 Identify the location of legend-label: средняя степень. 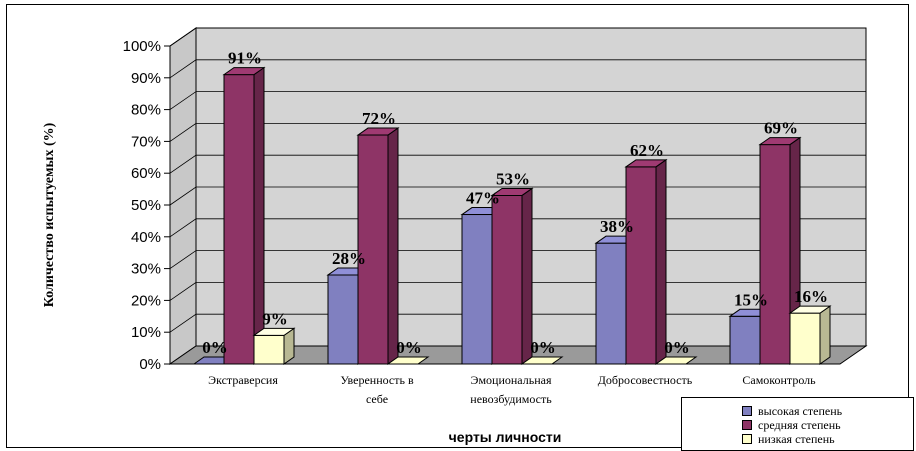
(799, 424).